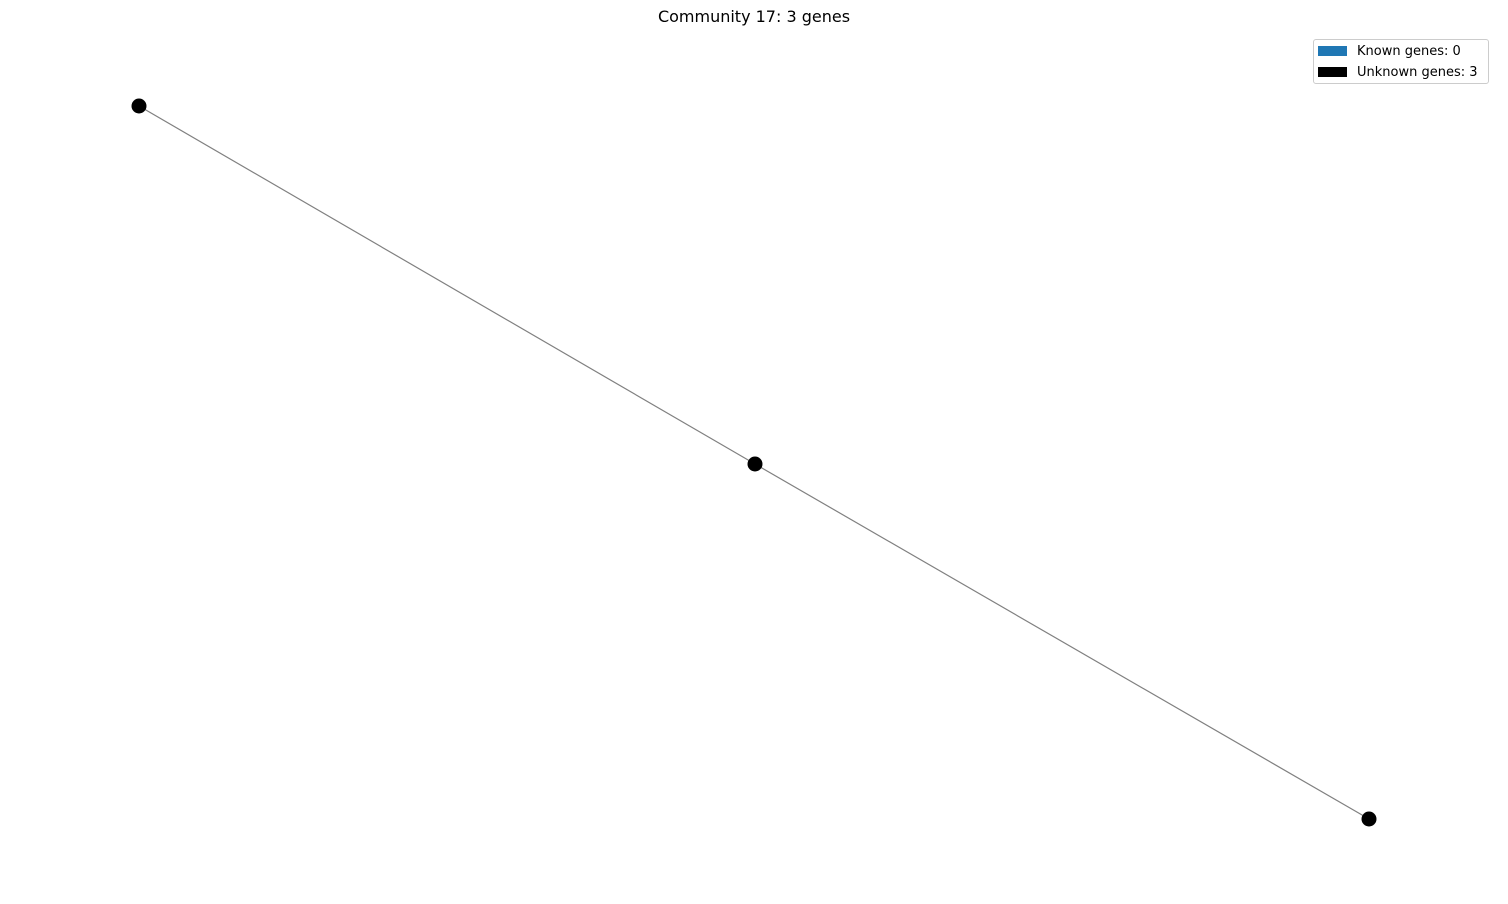  I want to click on legend: Known genes: 0 Unknown genes: 3, so click(1401, 61).